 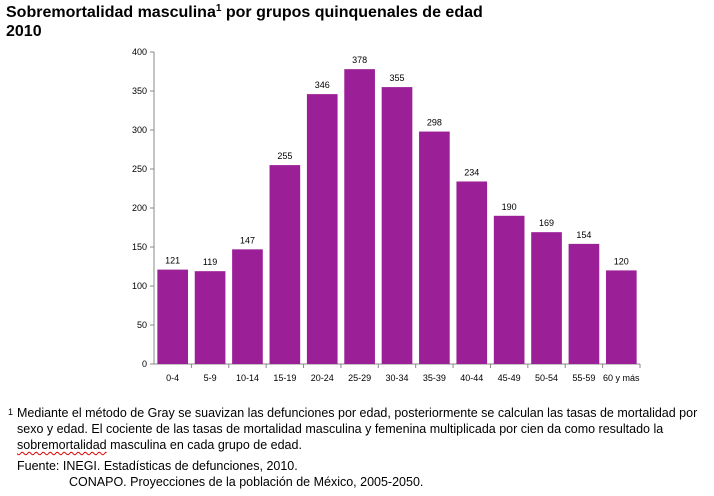 I want to click on data-label: 255, so click(x=284, y=156).